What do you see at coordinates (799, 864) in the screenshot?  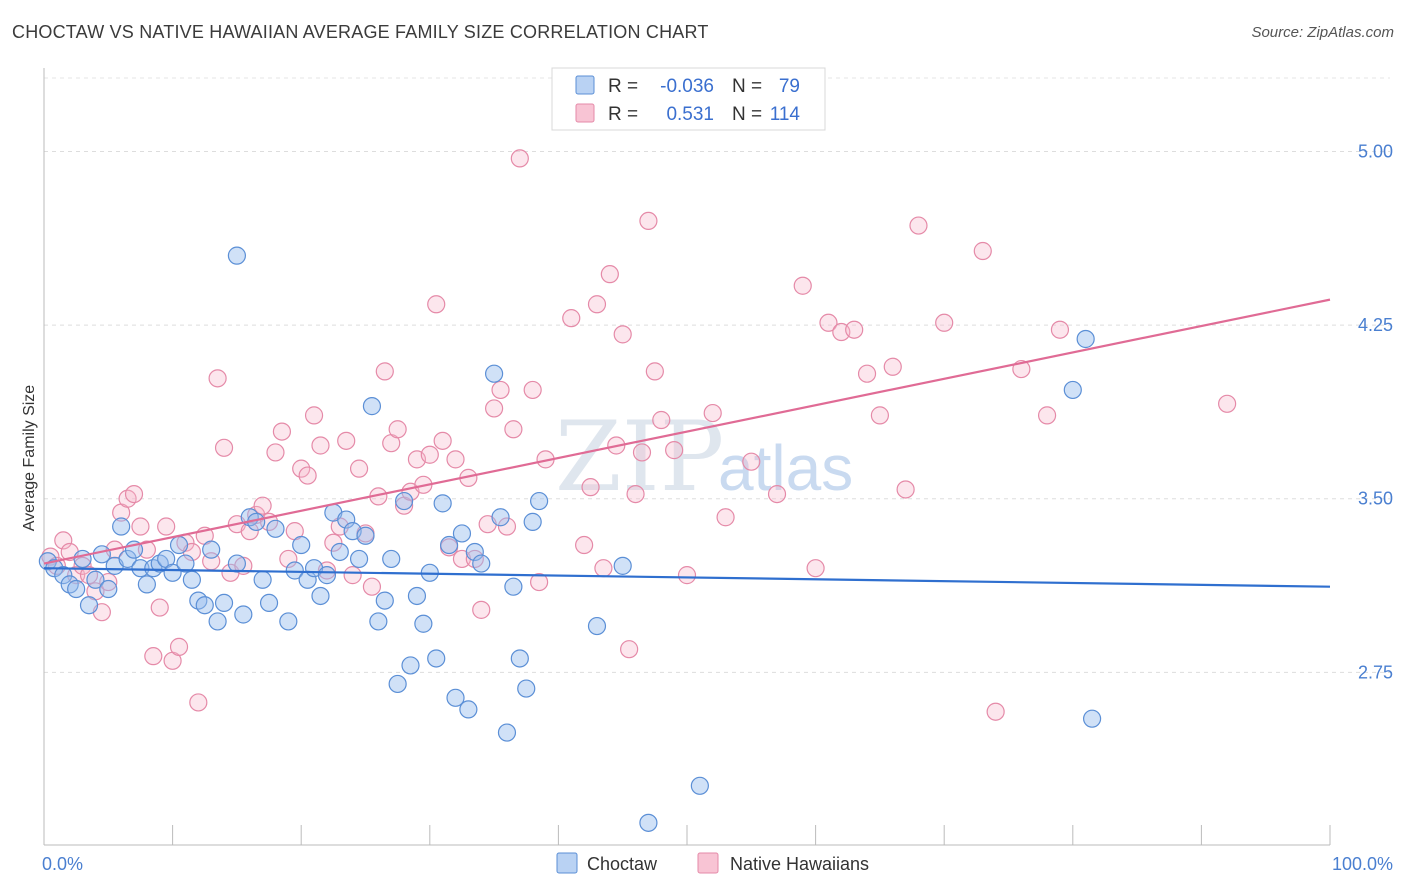 I see `bottom-legend-label-hawaiian: Native Hawaiians` at bounding box center [799, 864].